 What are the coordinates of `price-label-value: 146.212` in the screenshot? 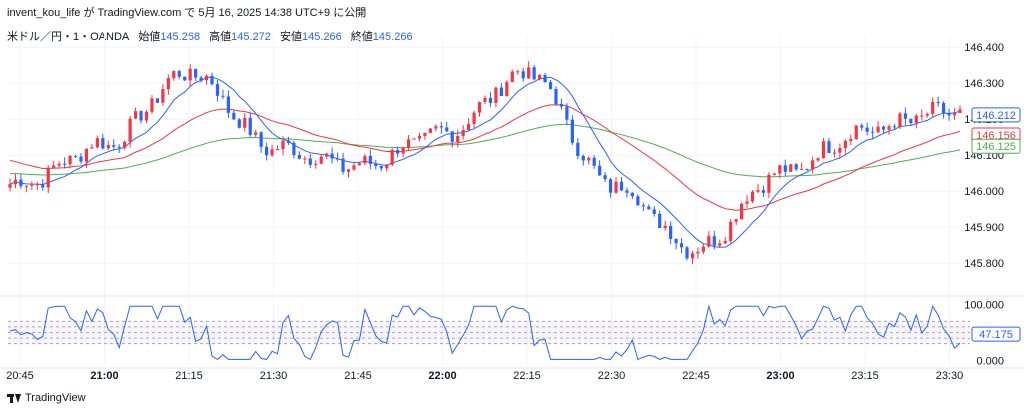 It's located at (996, 116).